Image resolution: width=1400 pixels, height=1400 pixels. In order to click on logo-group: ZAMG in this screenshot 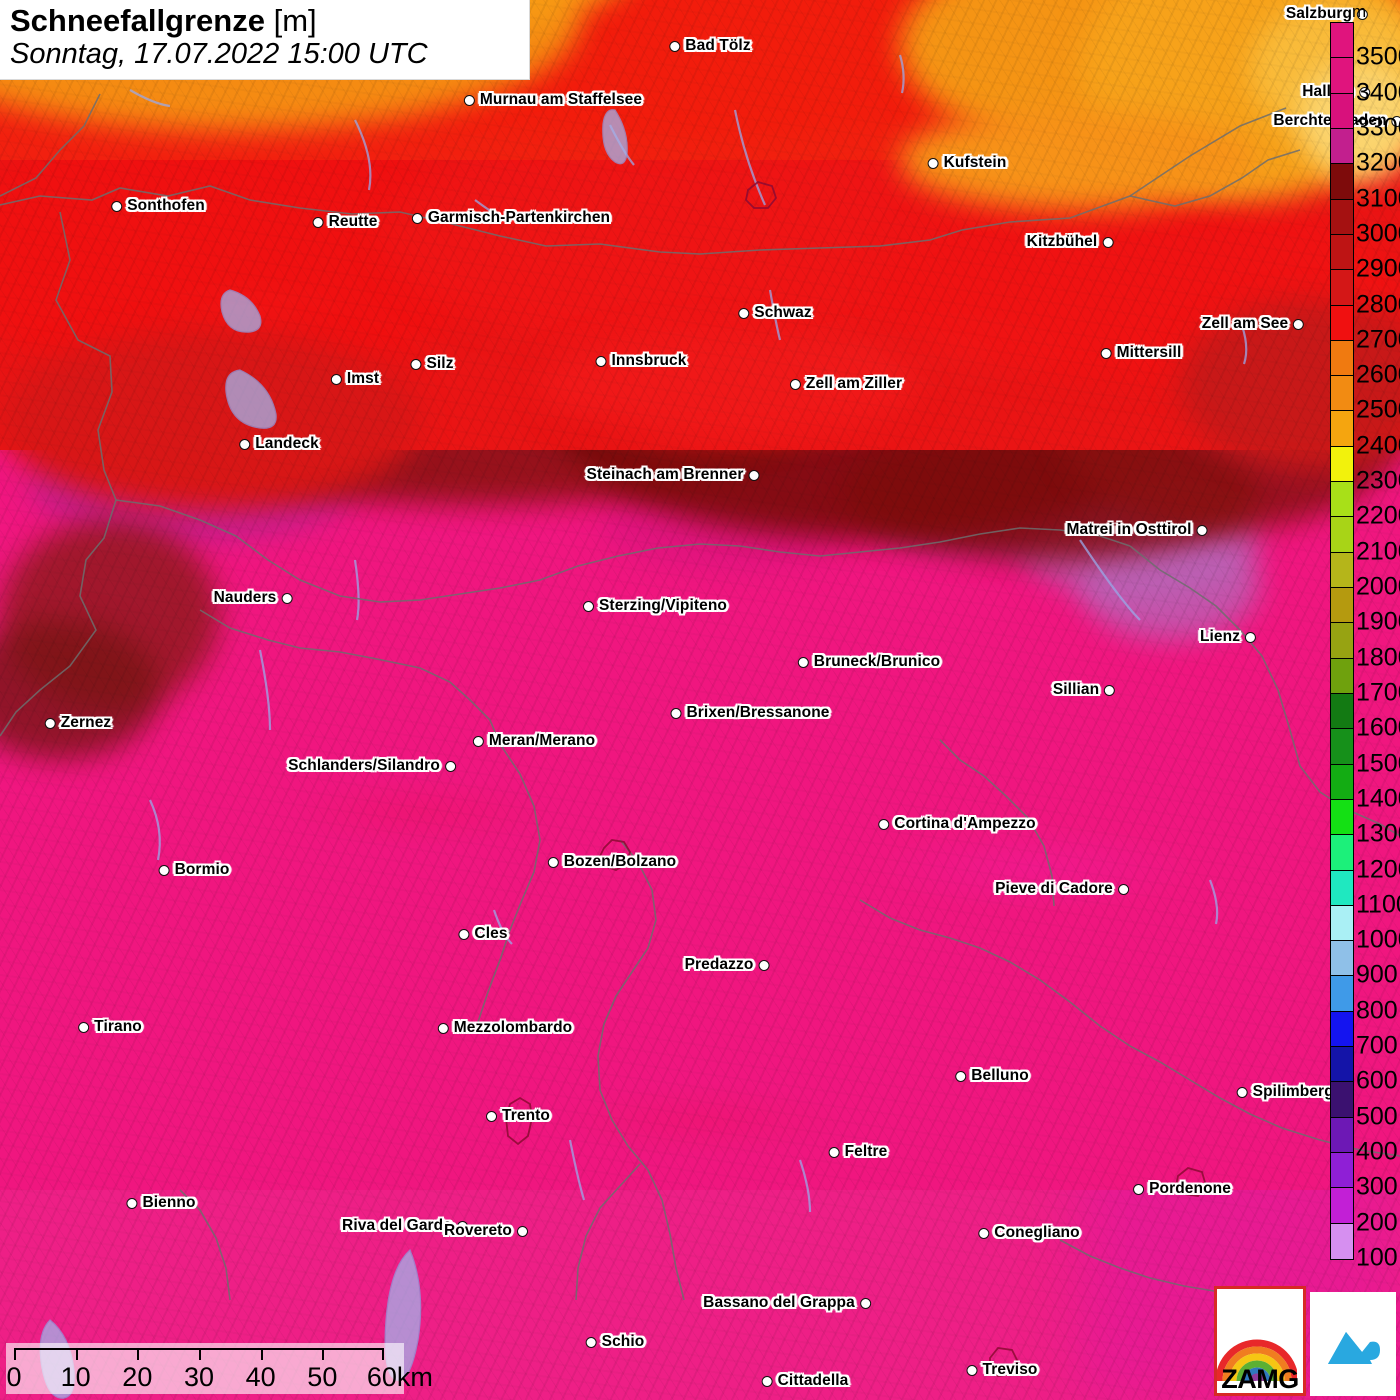, I will do `click(1305, 1341)`.